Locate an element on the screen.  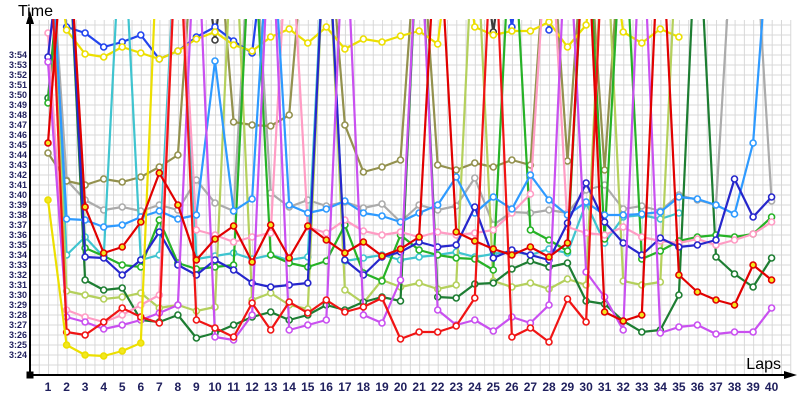
svg-text: 3:48 is located at coordinates (18, 115).